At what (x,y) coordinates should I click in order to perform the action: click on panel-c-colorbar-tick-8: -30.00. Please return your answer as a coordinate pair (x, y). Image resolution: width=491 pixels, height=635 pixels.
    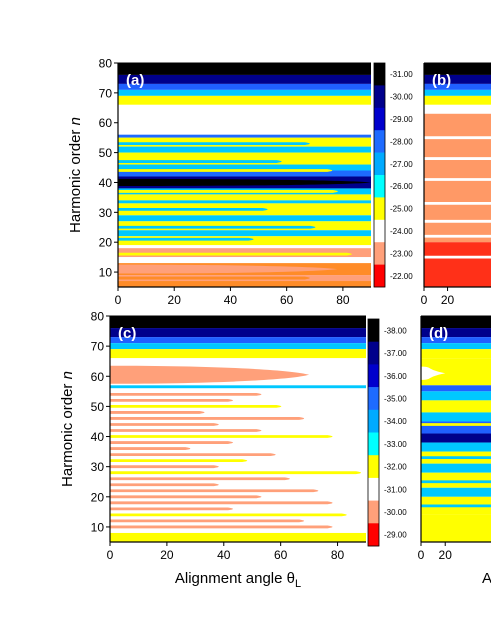
    Looking at the image, I should click on (395, 512).